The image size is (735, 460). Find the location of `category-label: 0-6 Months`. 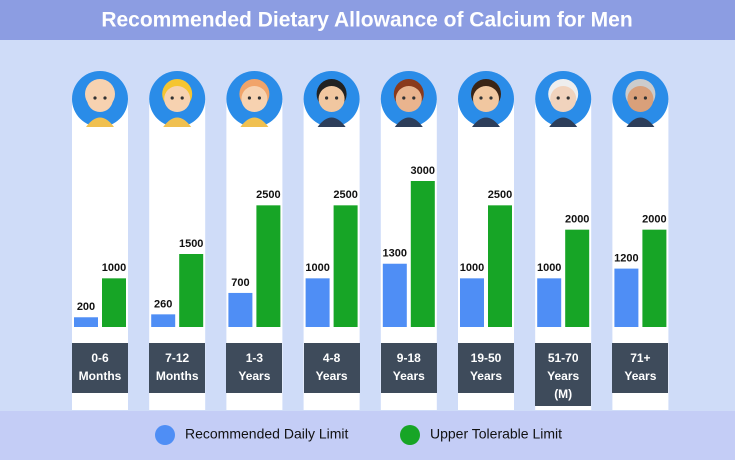

category-label: 0-6 Months is located at coordinates (100, 368).